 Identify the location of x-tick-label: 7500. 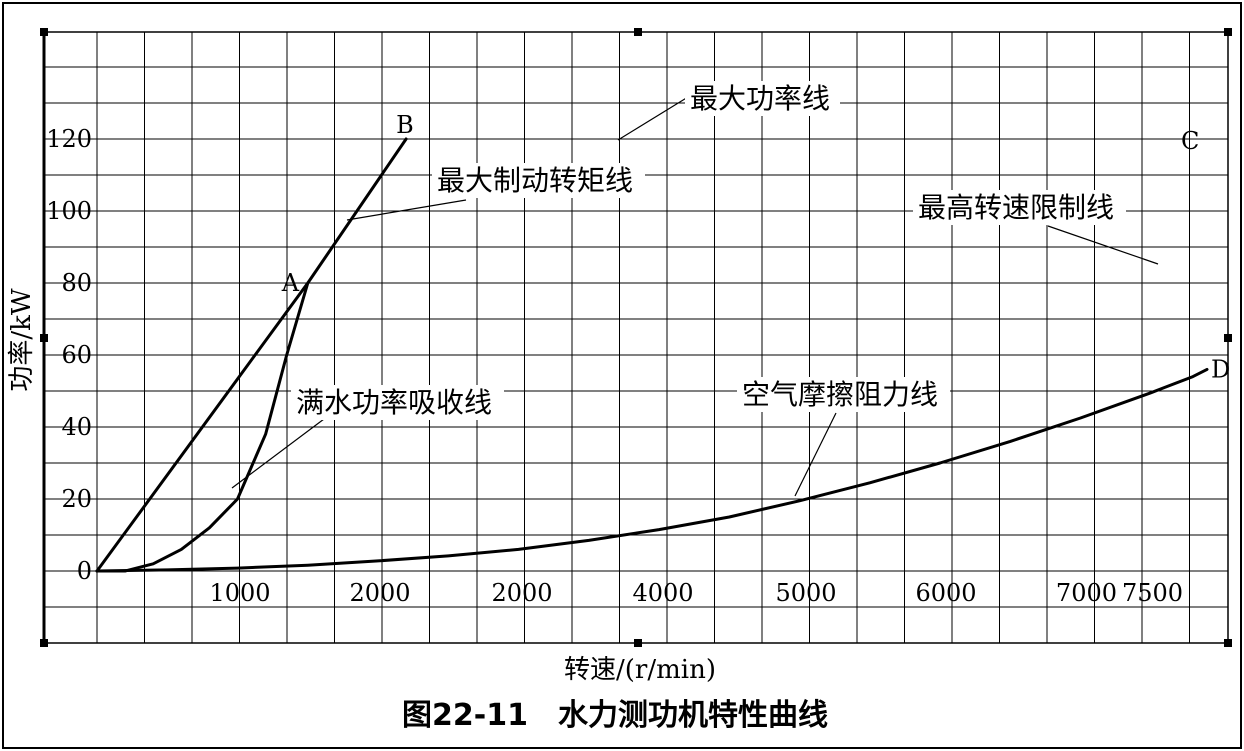
(1152, 593).